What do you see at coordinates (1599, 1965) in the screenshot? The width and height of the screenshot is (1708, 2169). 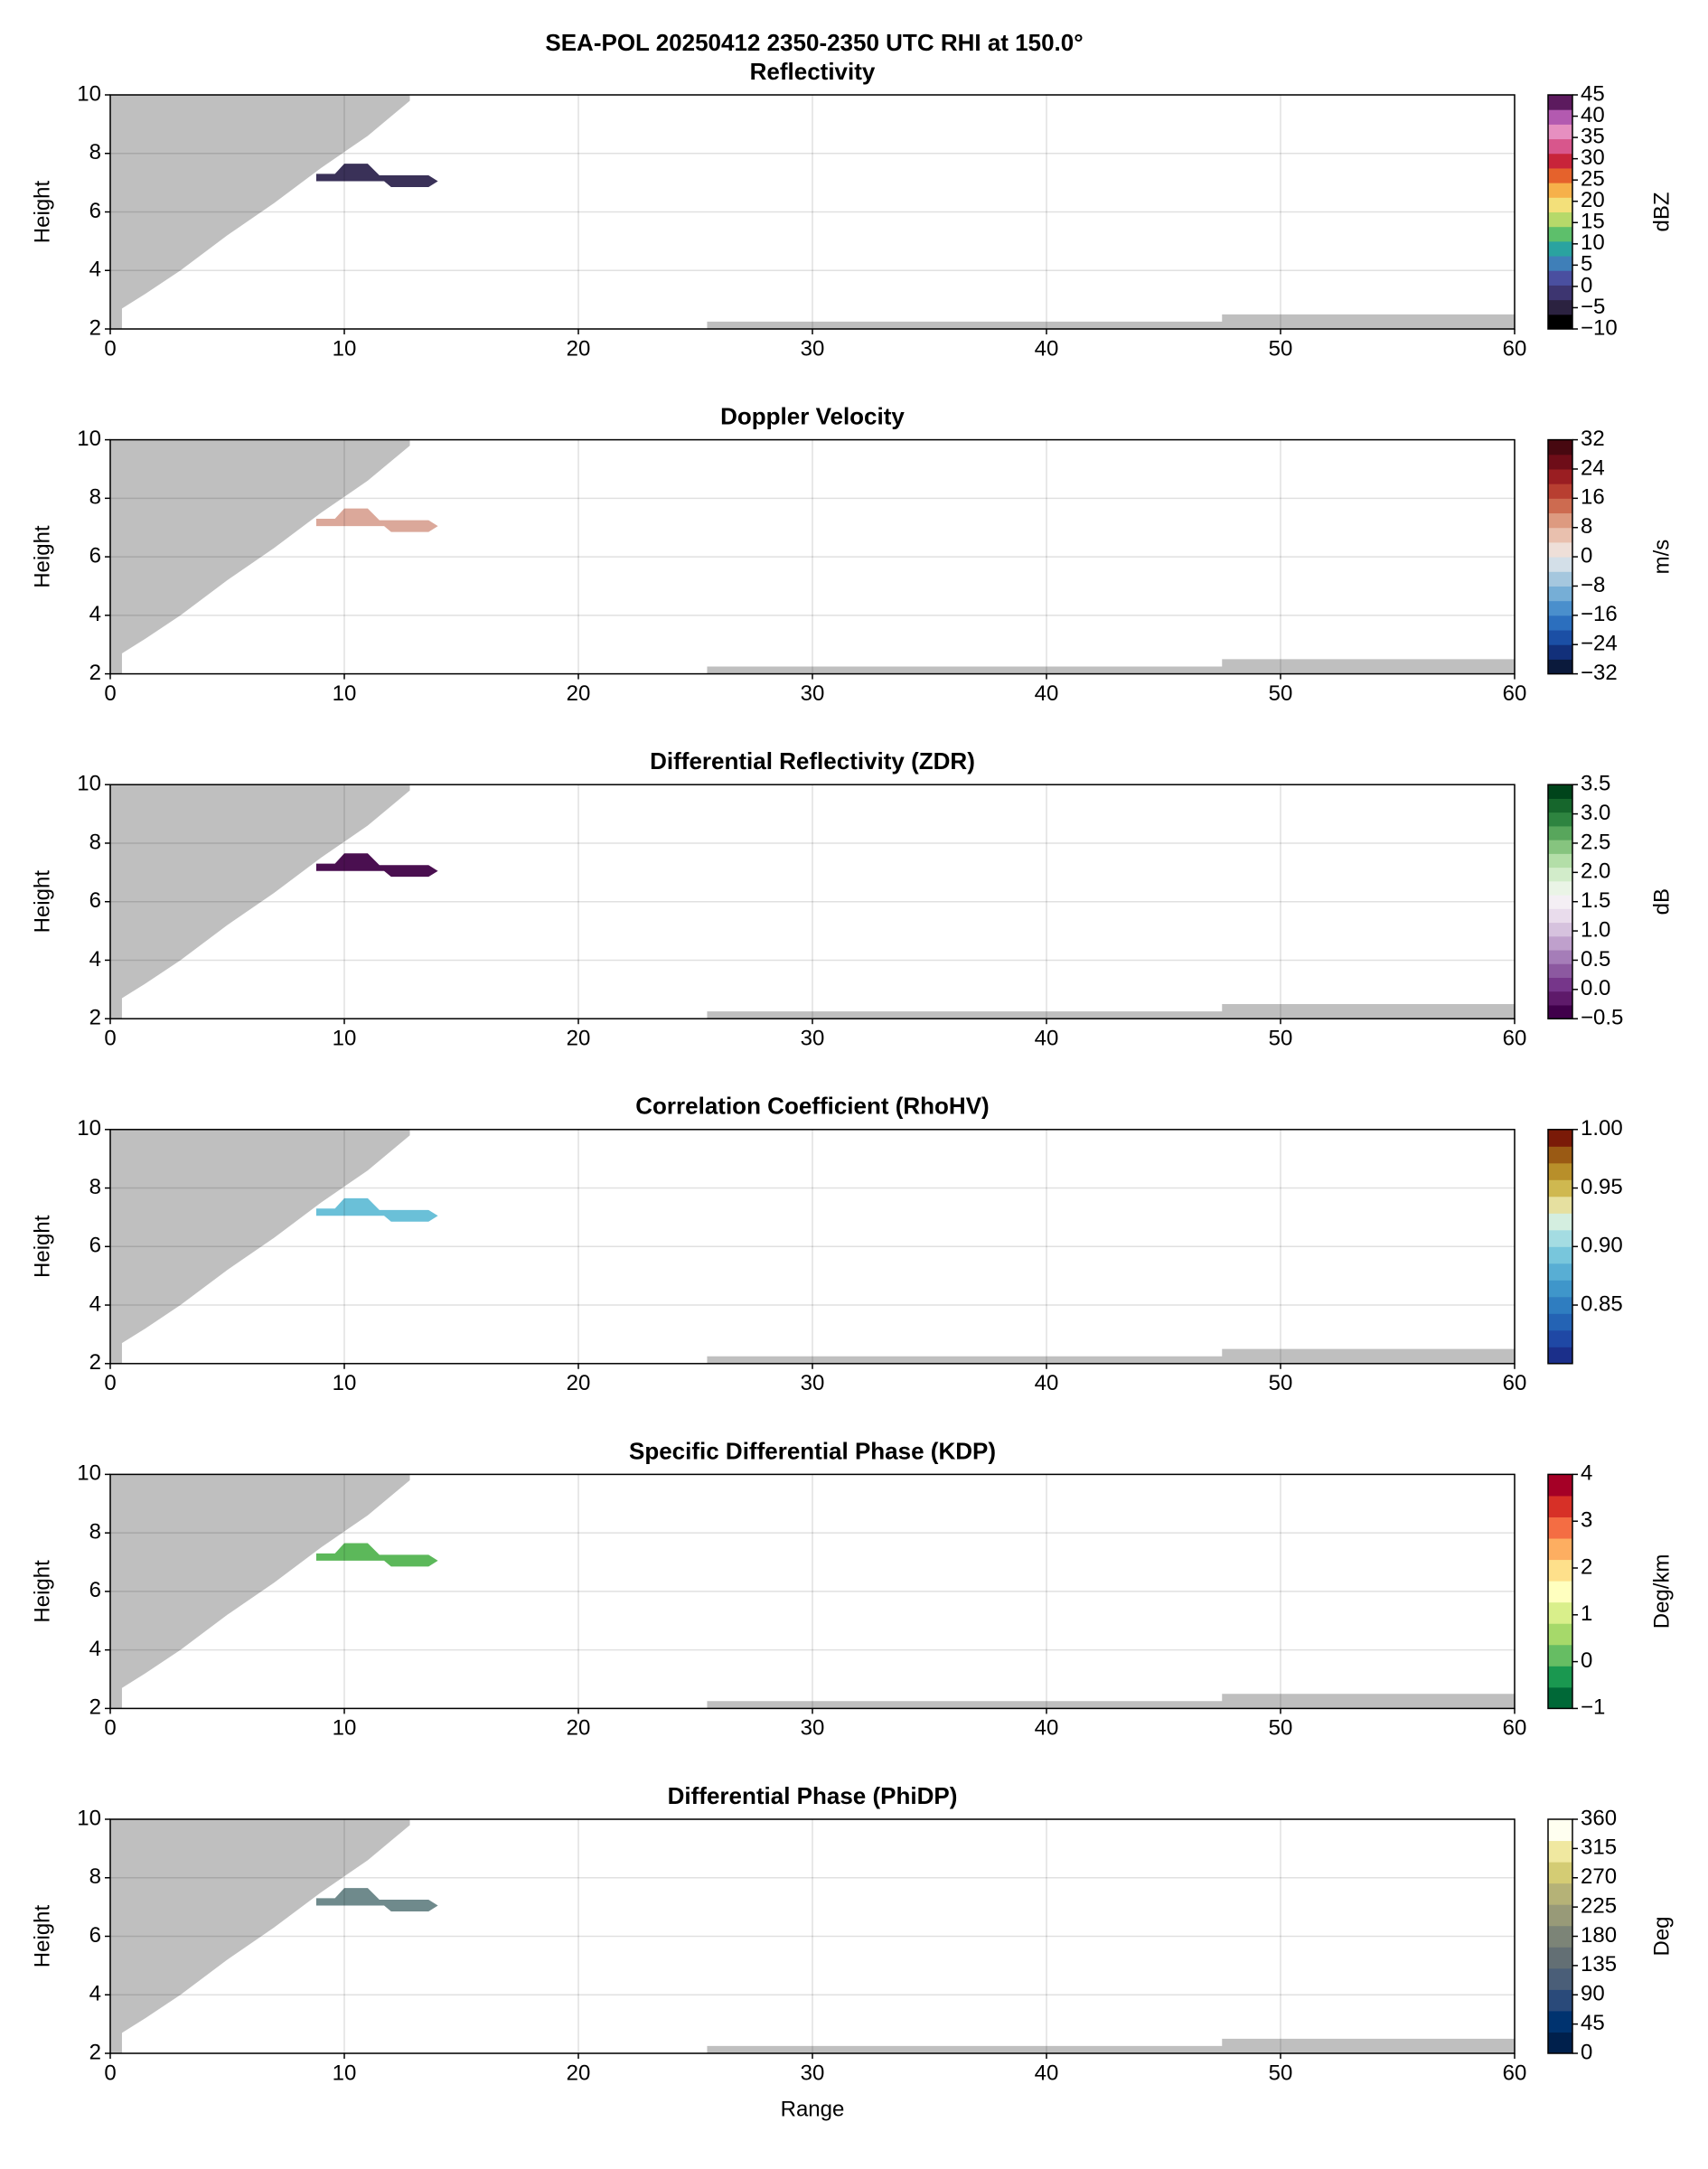 I see `colorbar-tick-label: 135` at bounding box center [1599, 1965].